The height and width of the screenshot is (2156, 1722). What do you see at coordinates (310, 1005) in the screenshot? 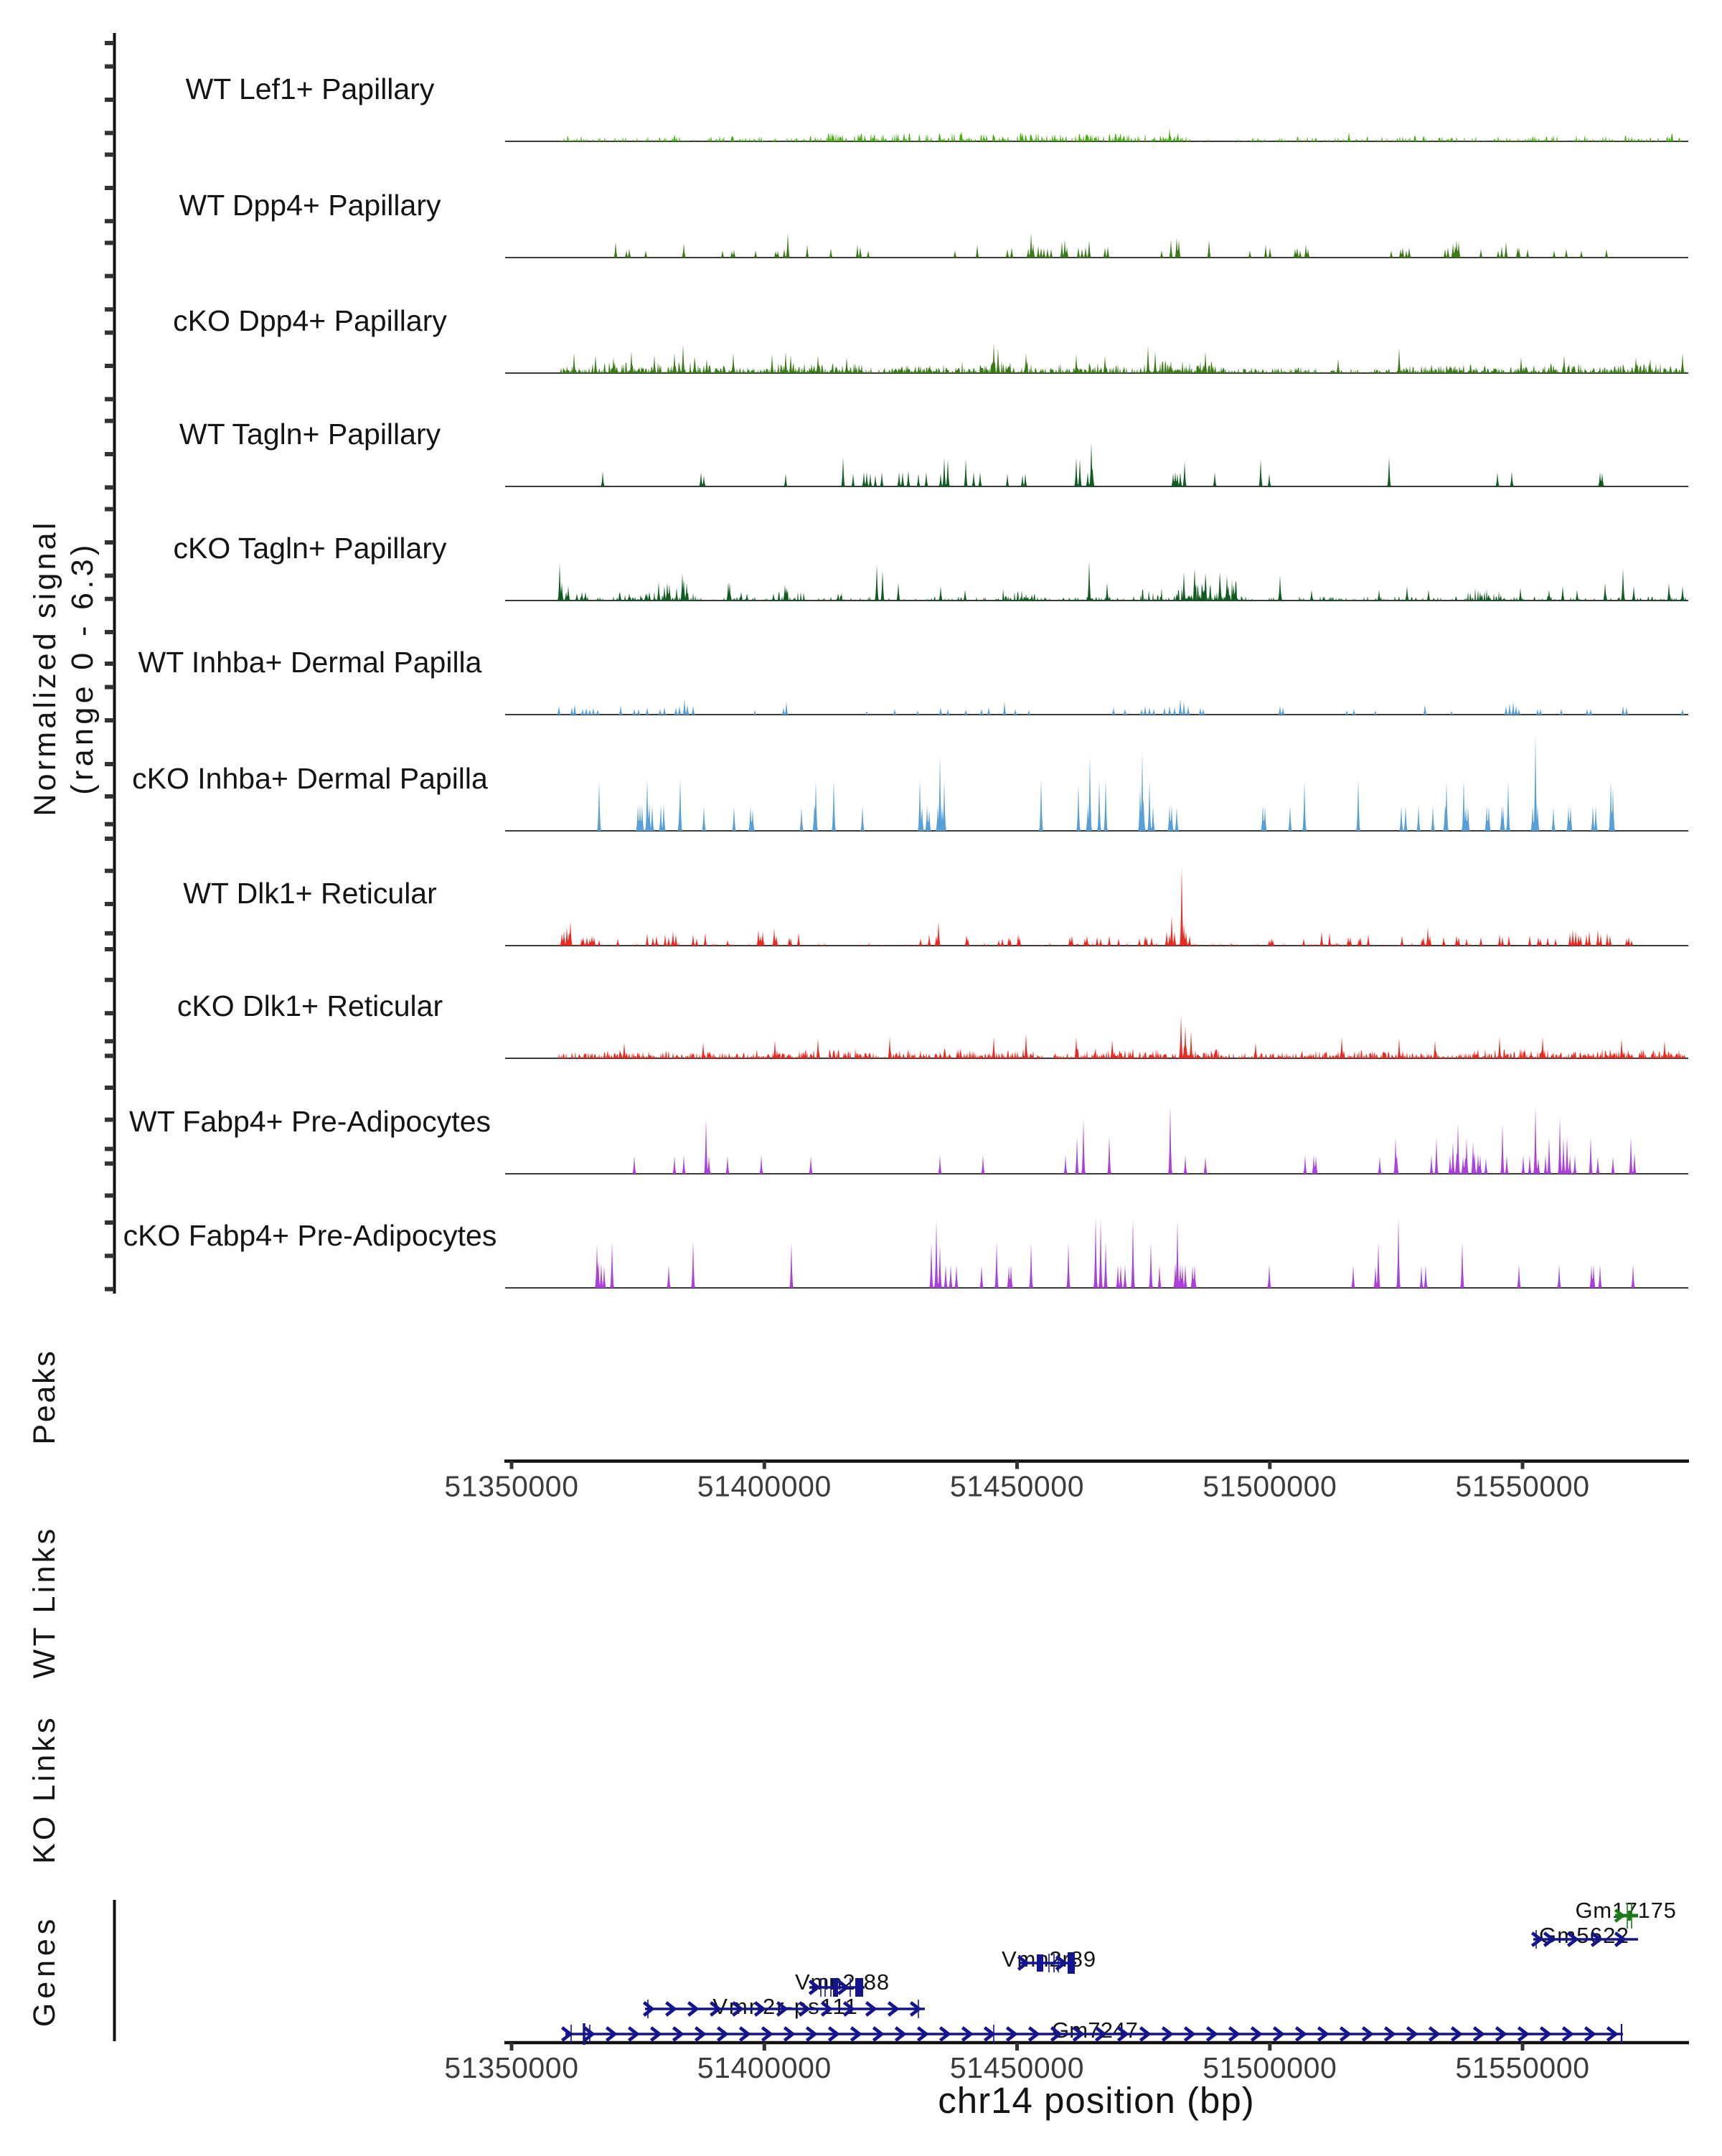
I see `svg-text: cKO Dlk1+ Reticular` at bounding box center [310, 1005].